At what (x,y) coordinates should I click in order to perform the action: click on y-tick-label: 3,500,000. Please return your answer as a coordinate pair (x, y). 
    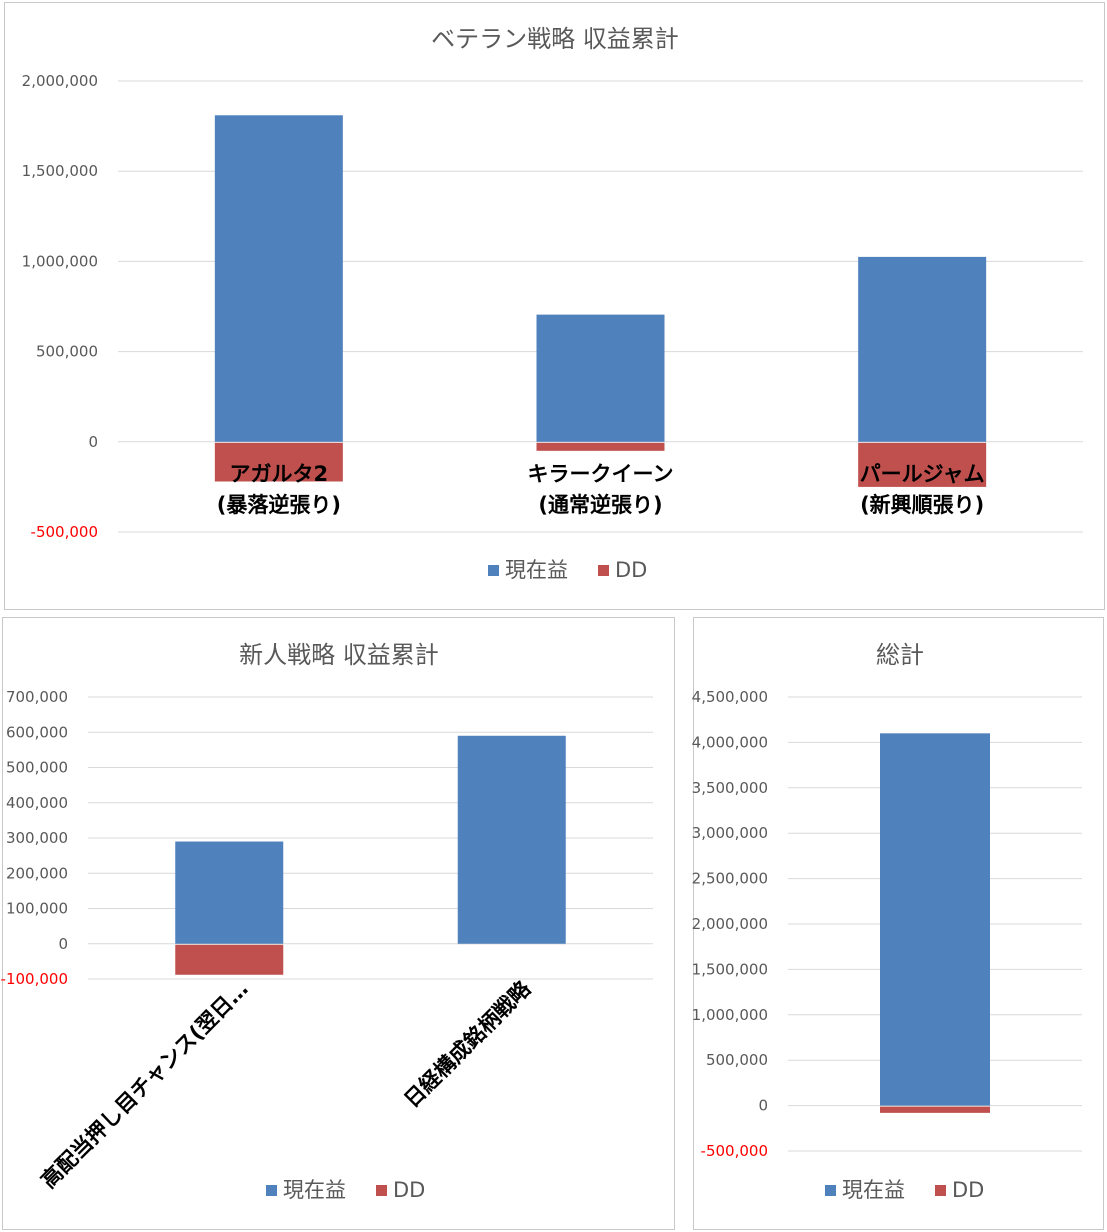
    Looking at the image, I should click on (730, 788).